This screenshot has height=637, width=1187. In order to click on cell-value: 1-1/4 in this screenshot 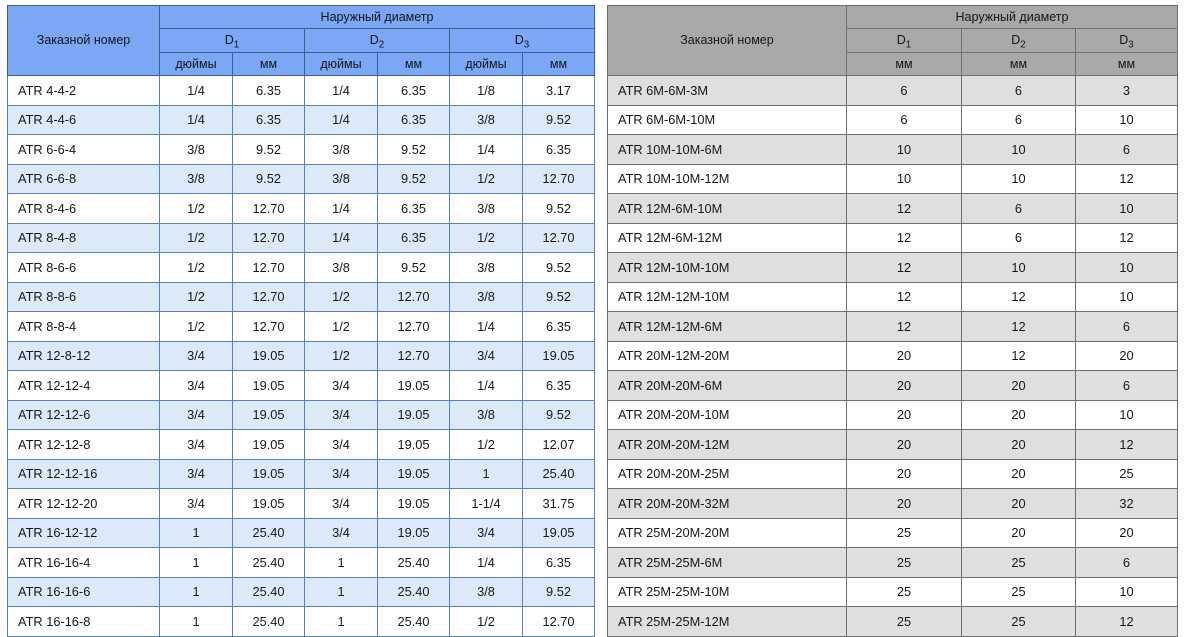, I will do `click(486, 503)`.